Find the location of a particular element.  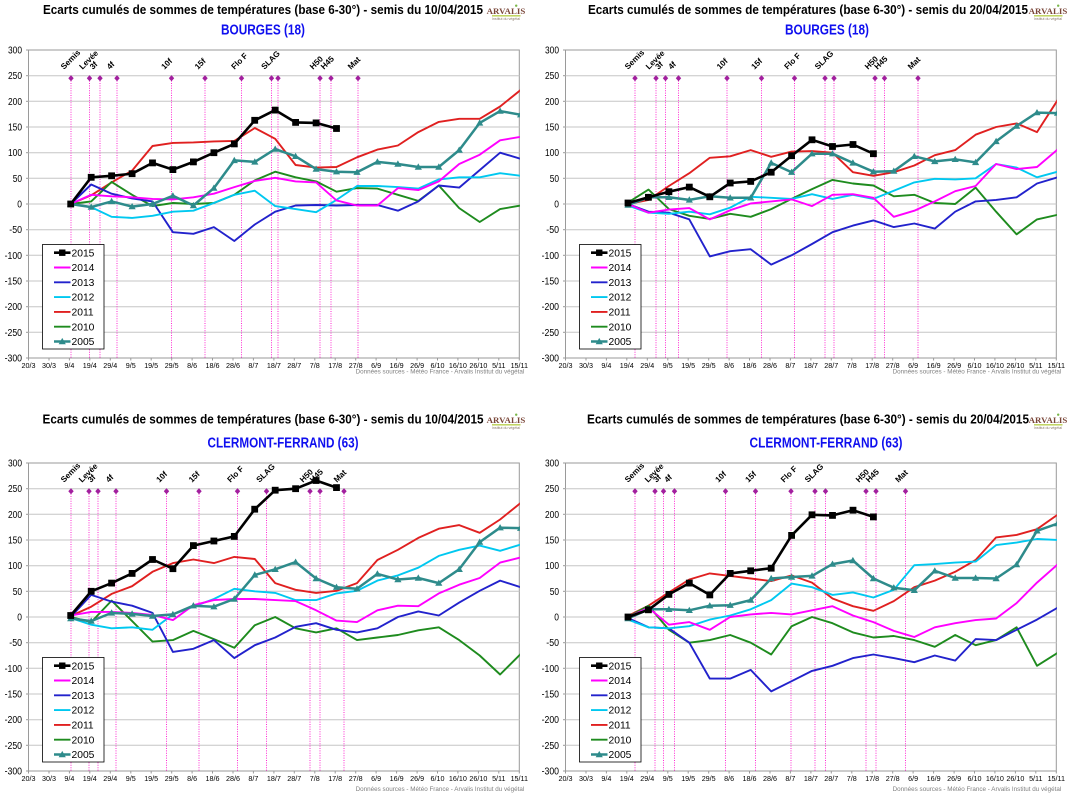

svg-text: 20/3 is located at coordinates (29, 778).